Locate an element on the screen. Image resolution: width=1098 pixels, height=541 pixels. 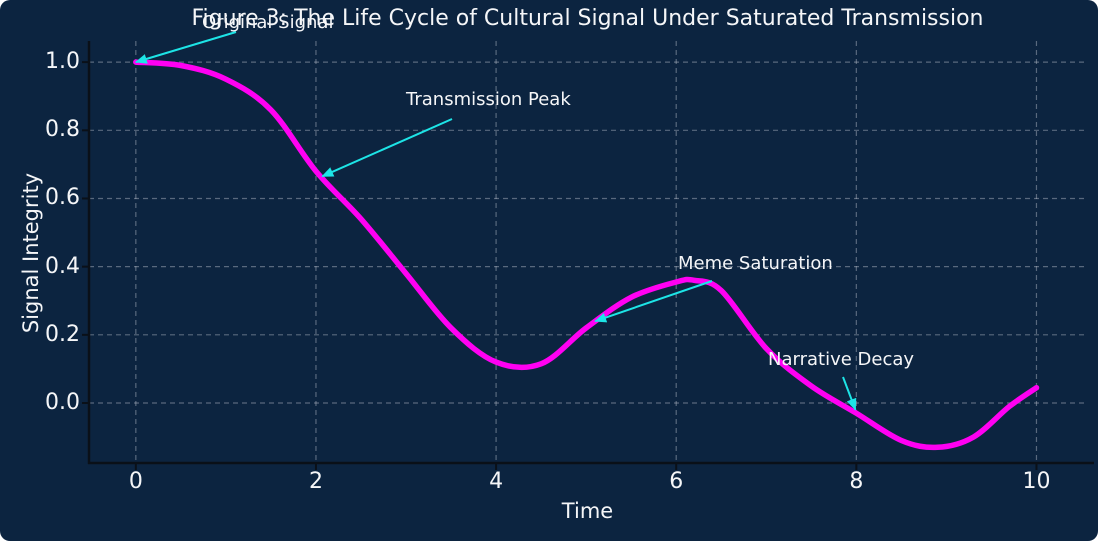
annotation-label: Original Signal is located at coordinates (268, 22).